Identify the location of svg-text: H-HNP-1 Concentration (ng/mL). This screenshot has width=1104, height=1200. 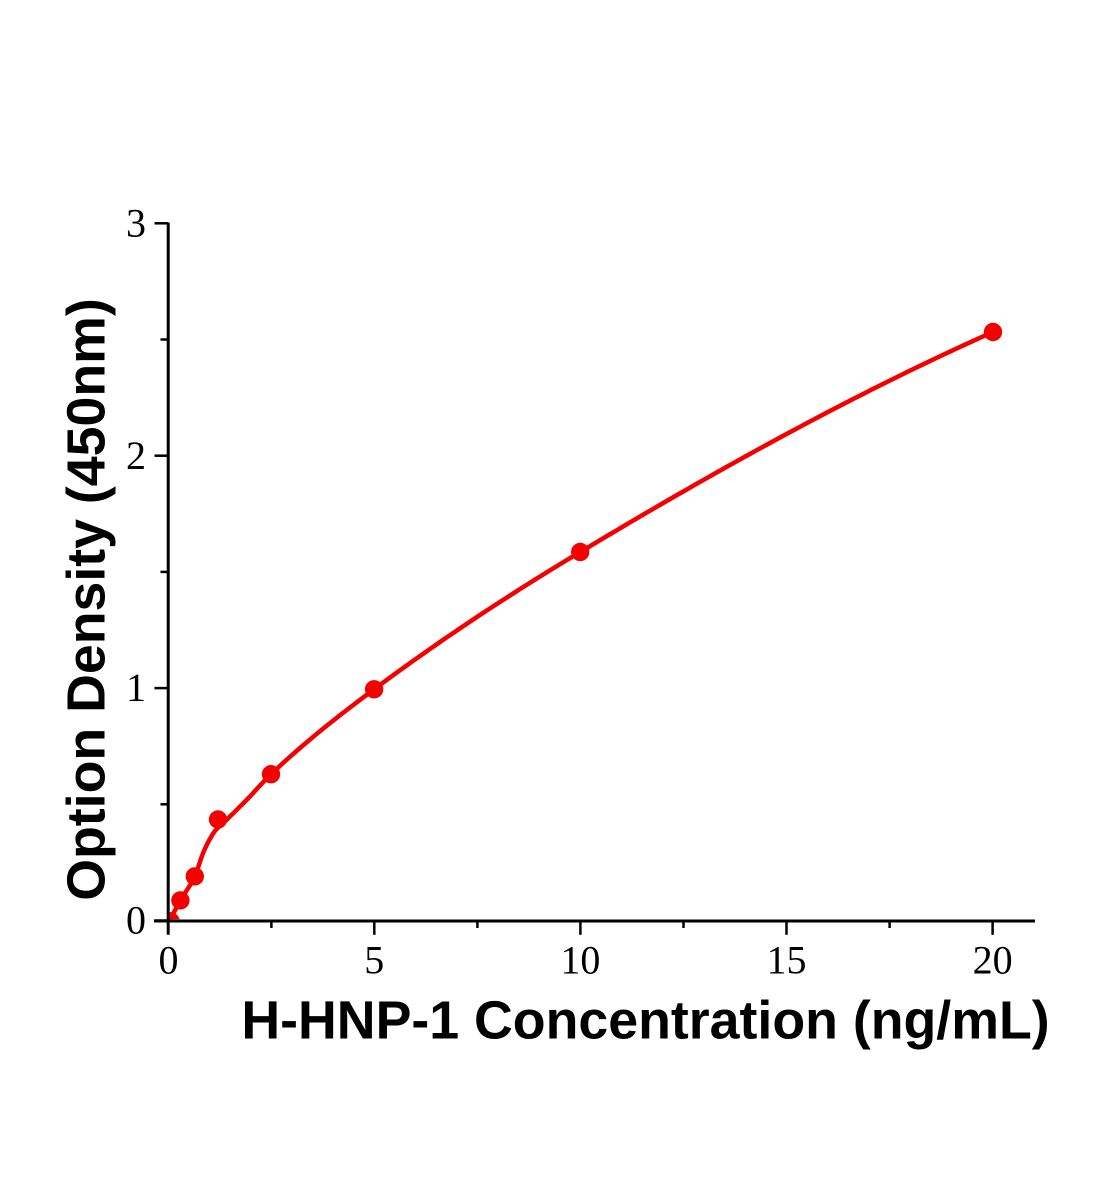
(645, 1021).